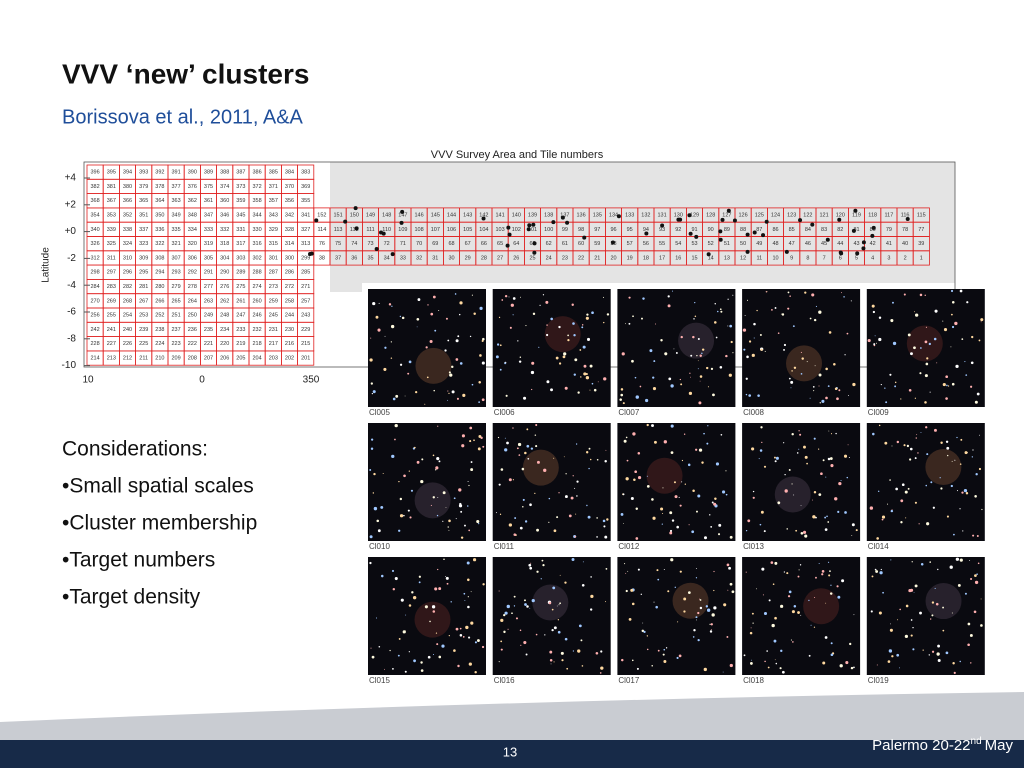  What do you see at coordinates (516, 244) in the screenshot?
I see `tile-number: 64` at bounding box center [516, 244].